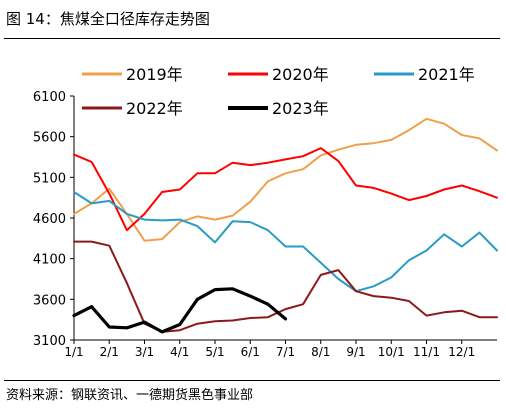 Image resolution: width=506 pixels, height=415 pixels. What do you see at coordinates (49, 219) in the screenshot?
I see `y-tick-label: 4600` at bounding box center [49, 219].